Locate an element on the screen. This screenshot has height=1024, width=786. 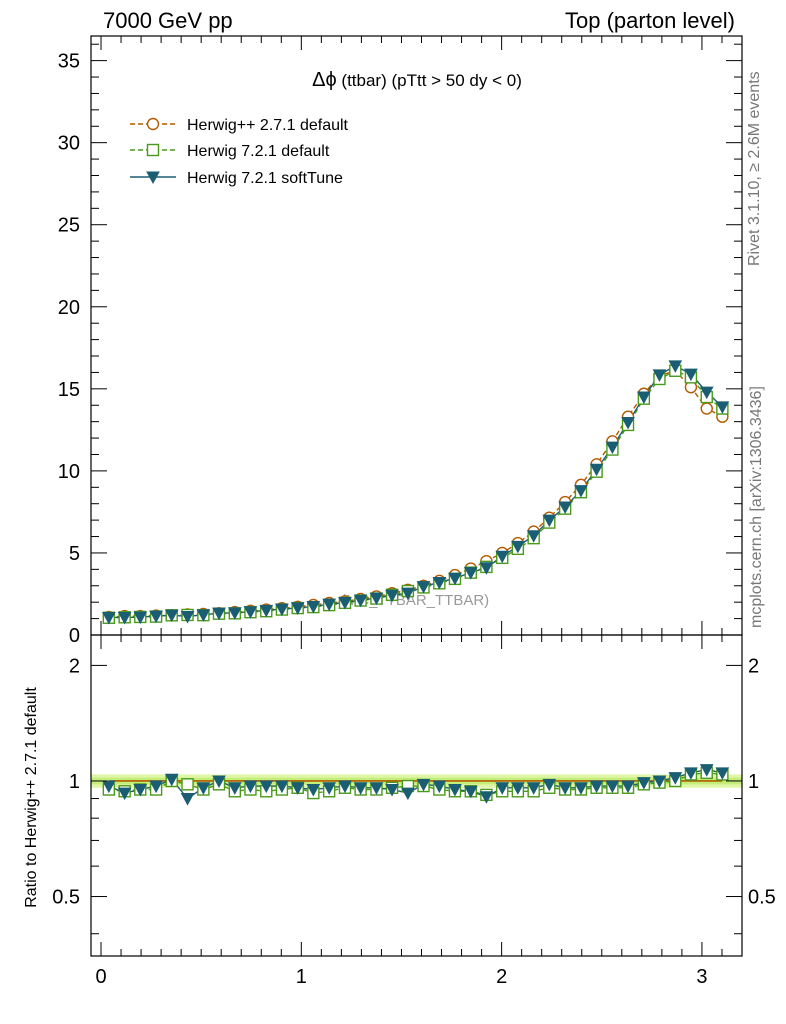
ratio-line-herwig-7-2-1-default is located at coordinates (415, 784).